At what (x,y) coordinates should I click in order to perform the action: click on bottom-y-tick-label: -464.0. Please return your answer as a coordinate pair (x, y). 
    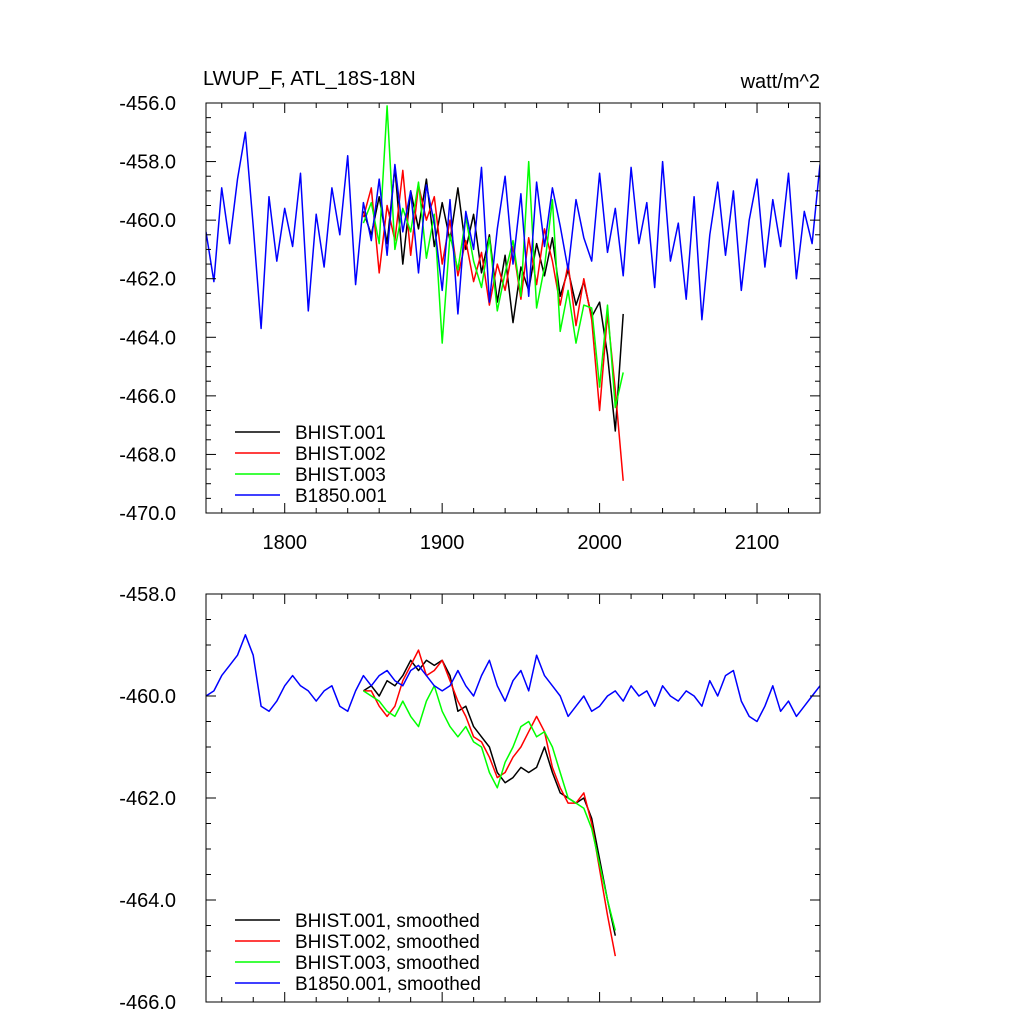
    Looking at the image, I should click on (147, 901).